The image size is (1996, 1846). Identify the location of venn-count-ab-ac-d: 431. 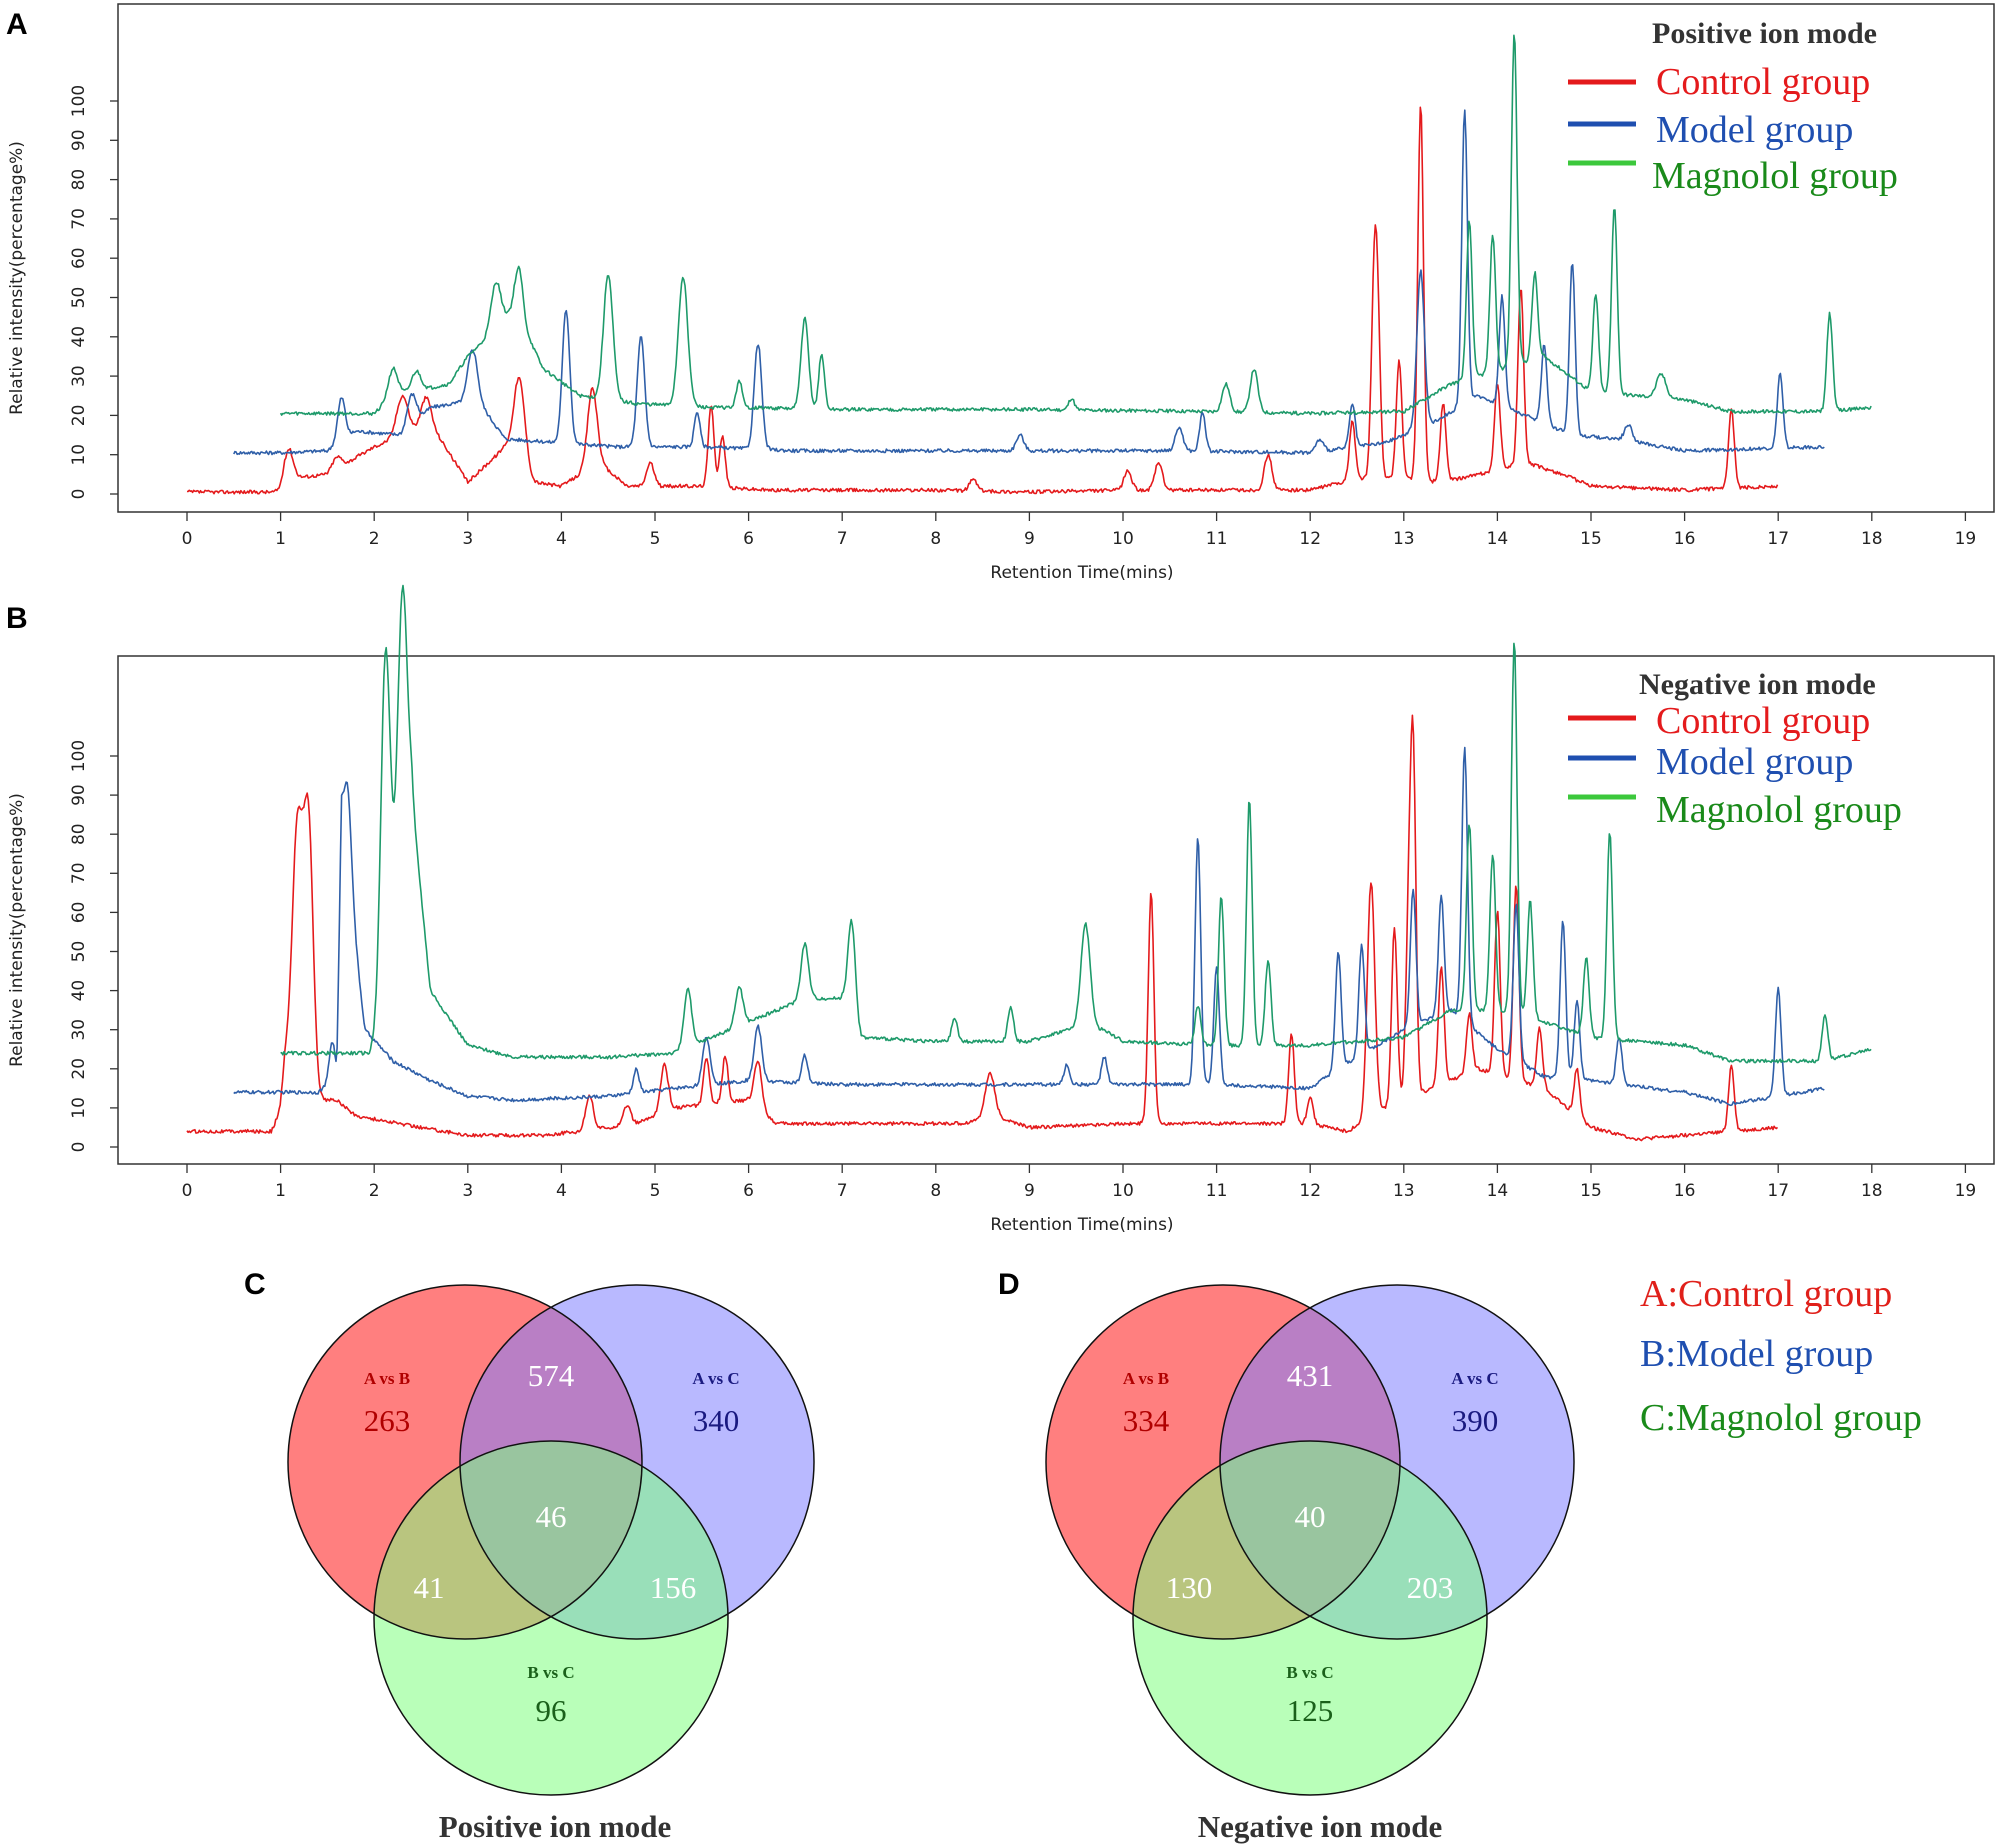
(1310, 1375).